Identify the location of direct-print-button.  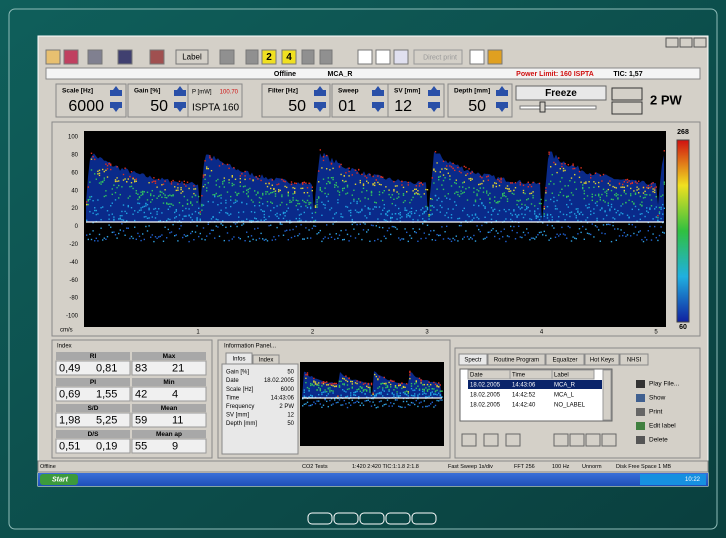
(438, 57).